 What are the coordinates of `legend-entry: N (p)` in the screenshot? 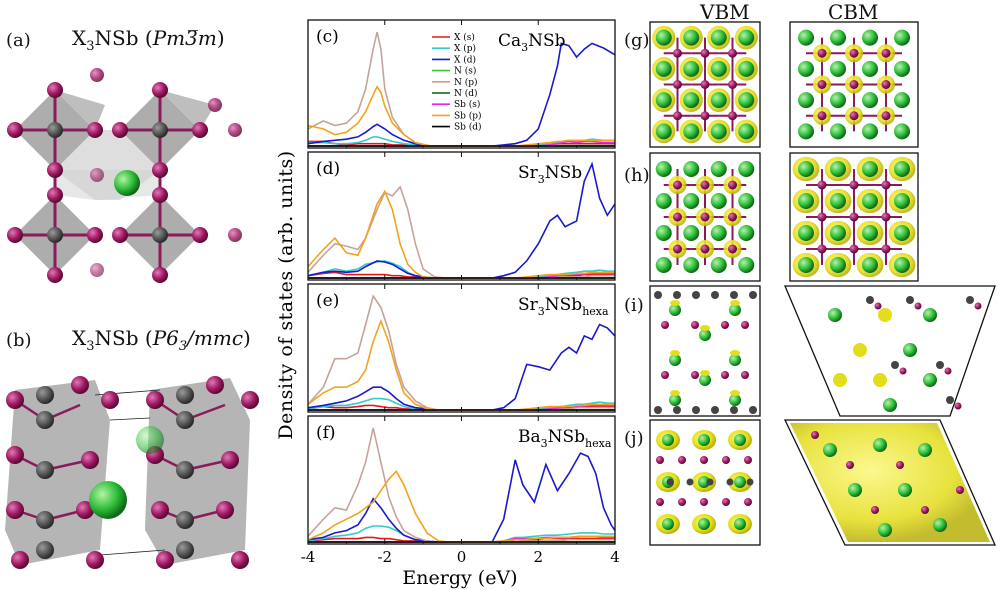 It's located at (466, 82).